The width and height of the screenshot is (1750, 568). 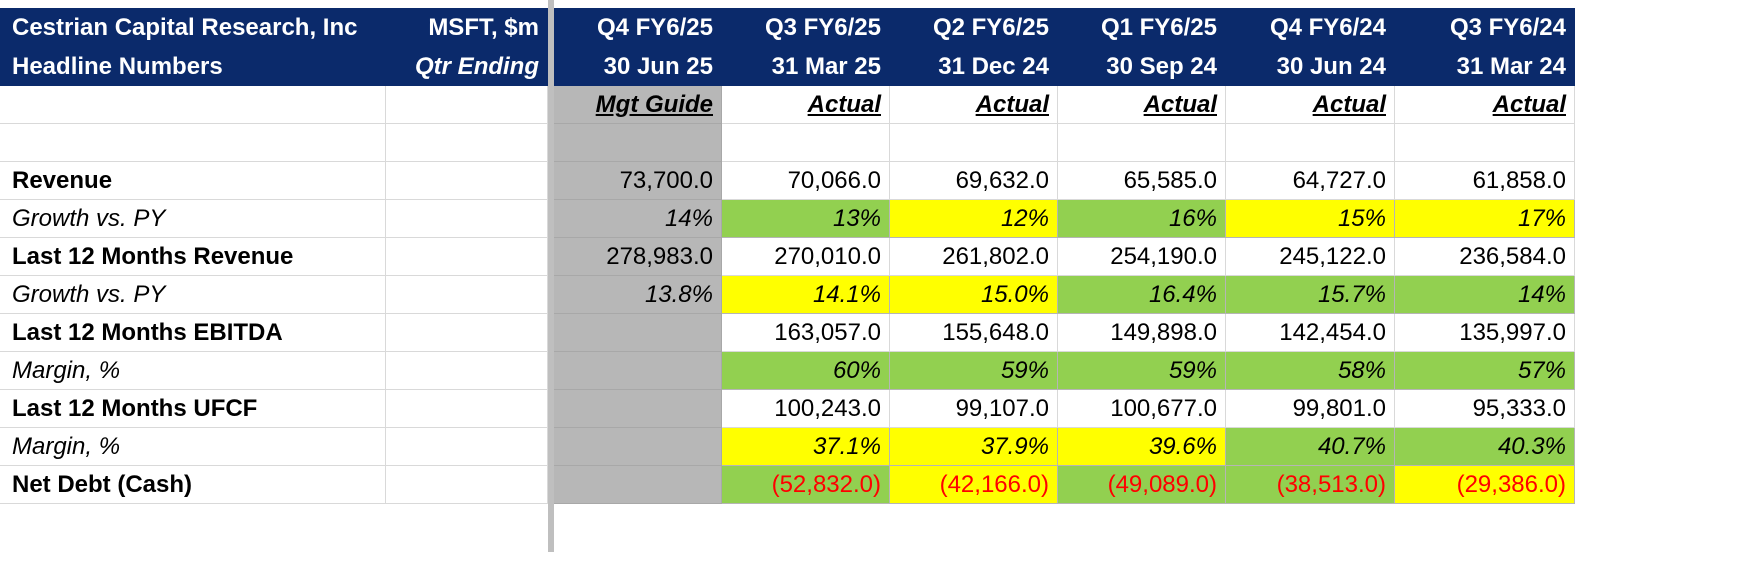 What do you see at coordinates (1310, 67) in the screenshot?
I see `column-date-header: 30 Jun 24` at bounding box center [1310, 67].